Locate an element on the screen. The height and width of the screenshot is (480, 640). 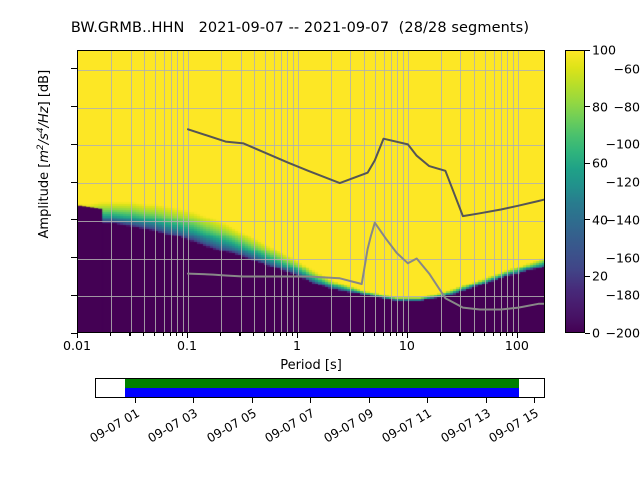
y-tick-label: −100 is located at coordinates (622, 144).